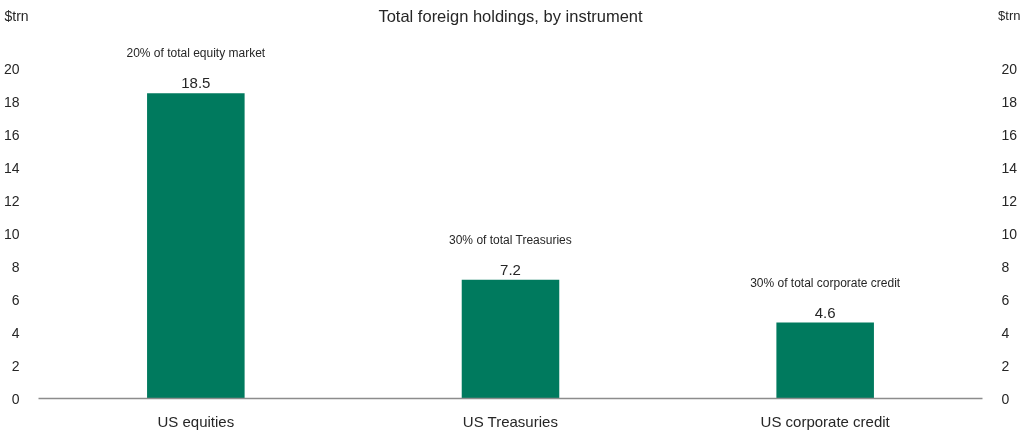  Describe the element at coordinates (510, 421) in the screenshot. I see `x-tick-label: US Treasuries` at that location.